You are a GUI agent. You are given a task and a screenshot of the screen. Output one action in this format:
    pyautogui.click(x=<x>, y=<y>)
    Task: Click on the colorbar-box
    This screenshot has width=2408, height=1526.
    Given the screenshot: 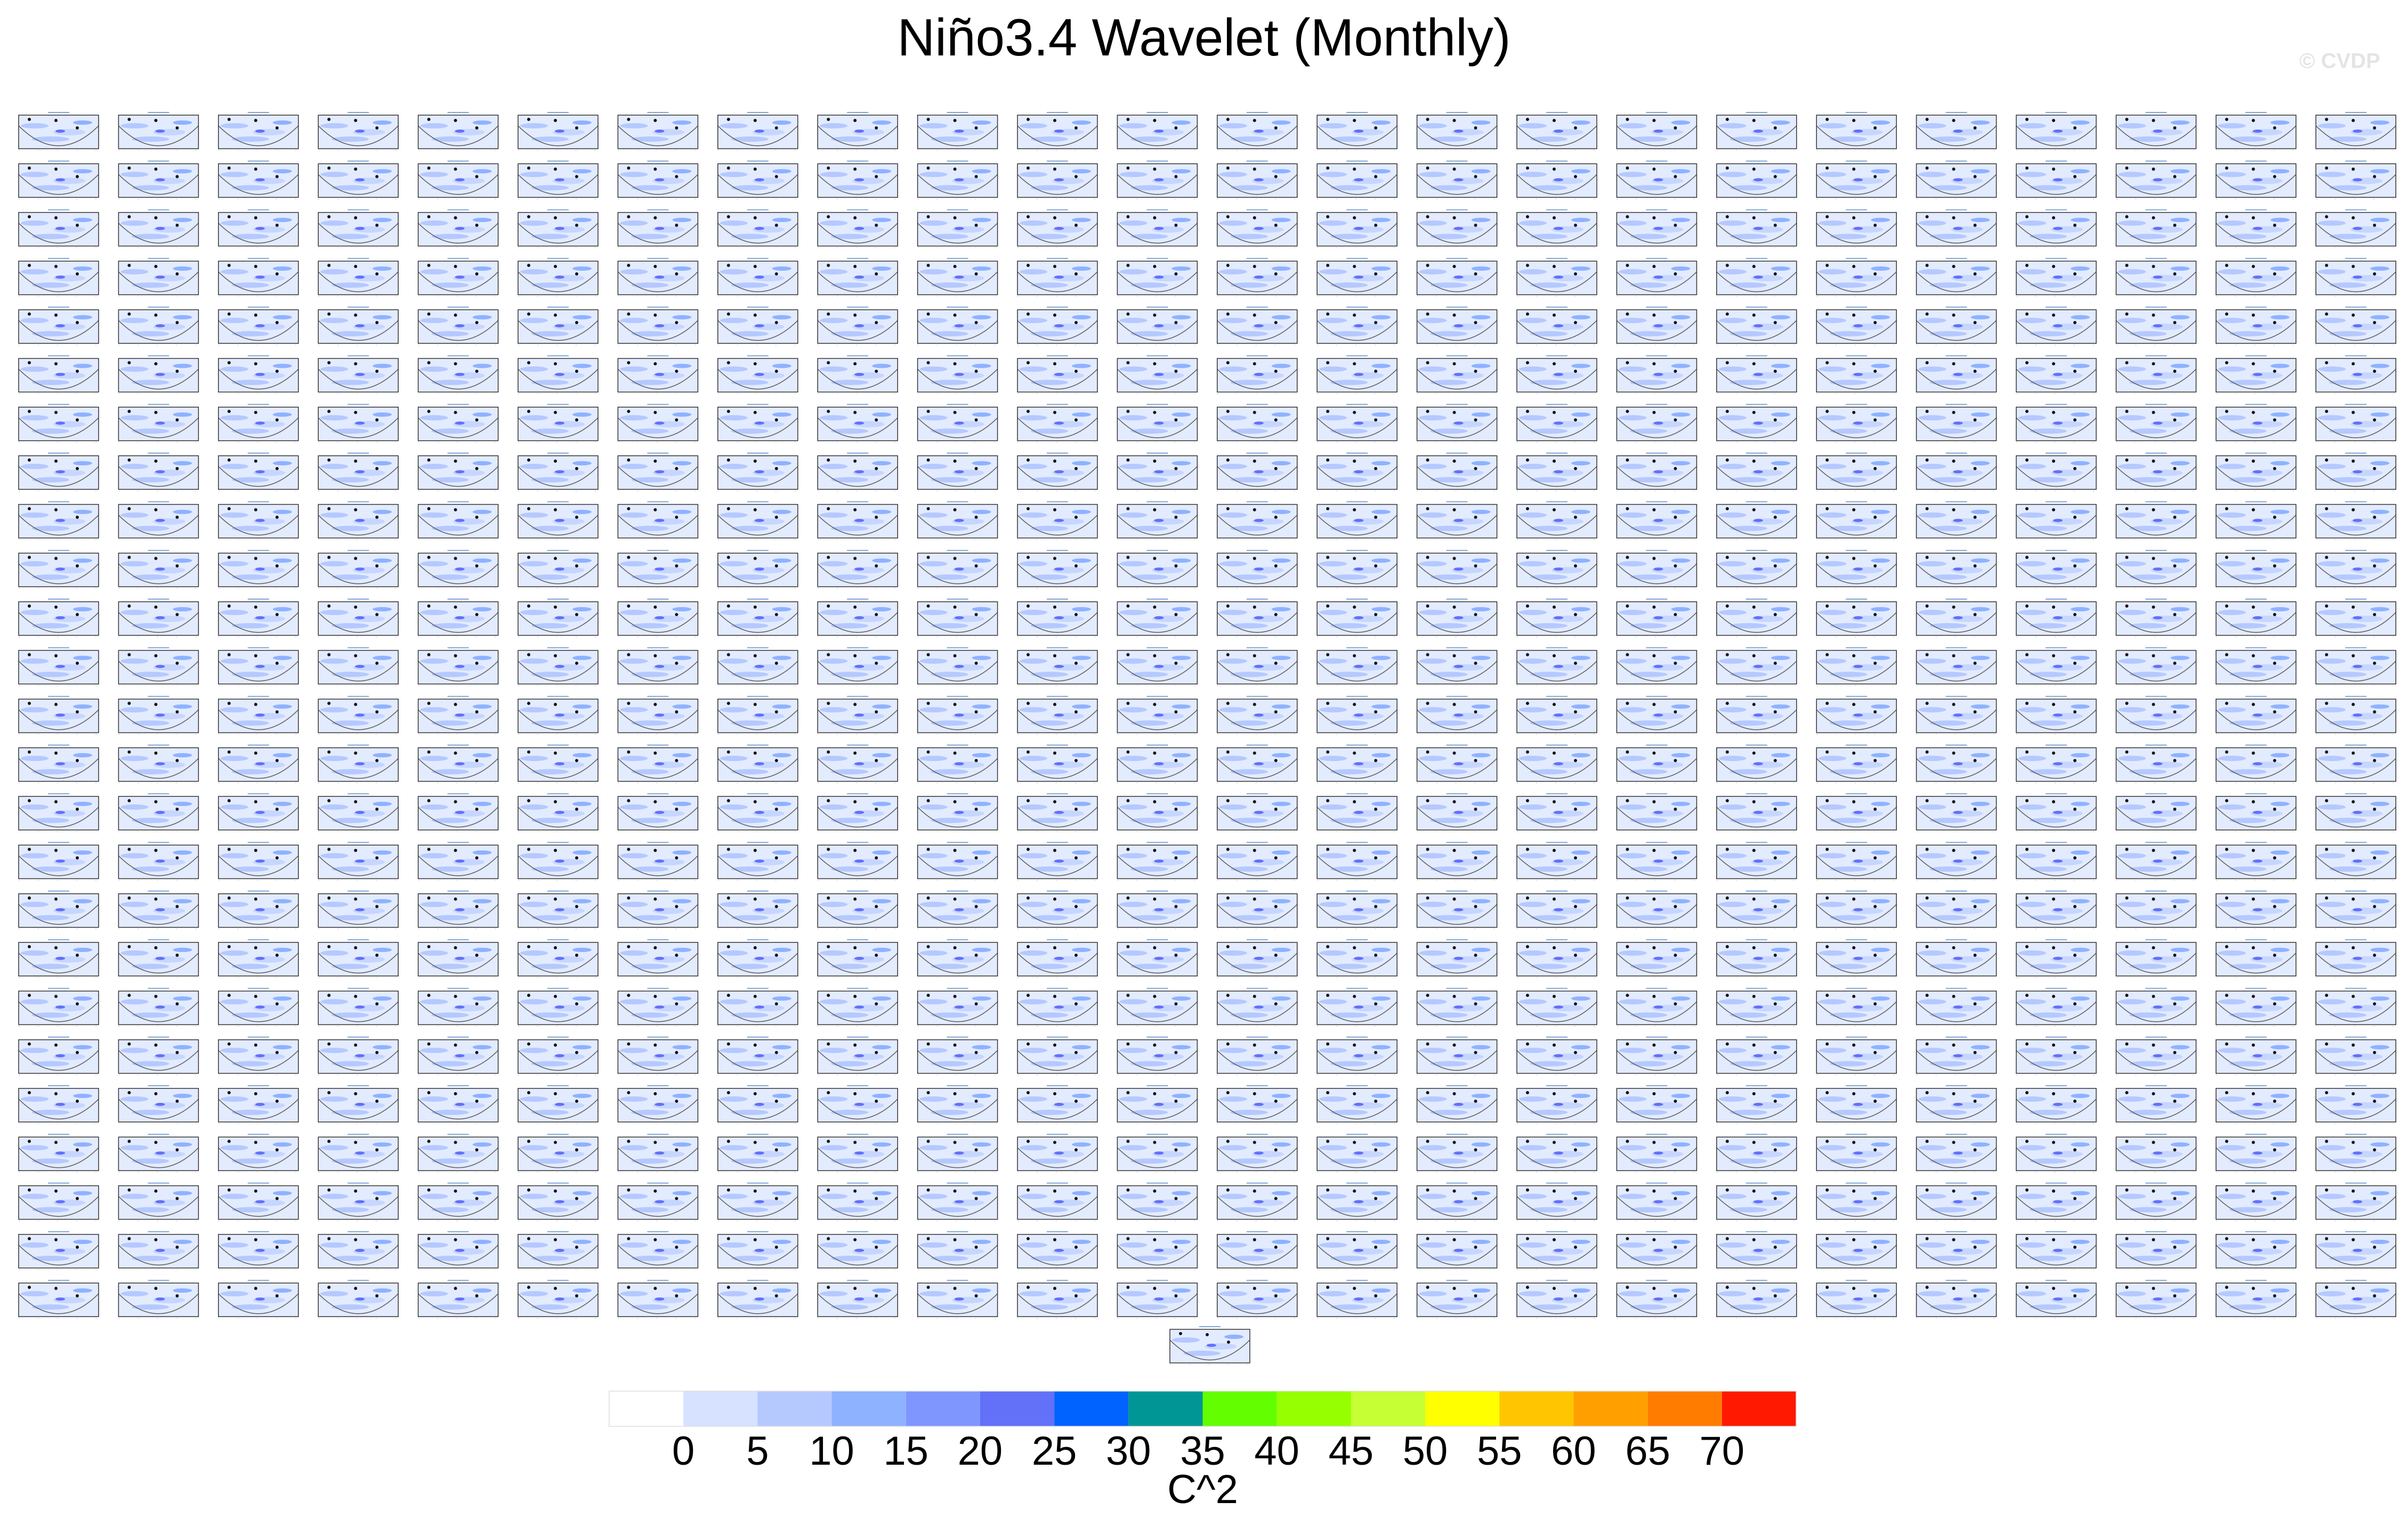 What is the action you would take?
    pyautogui.click(x=868, y=1408)
    